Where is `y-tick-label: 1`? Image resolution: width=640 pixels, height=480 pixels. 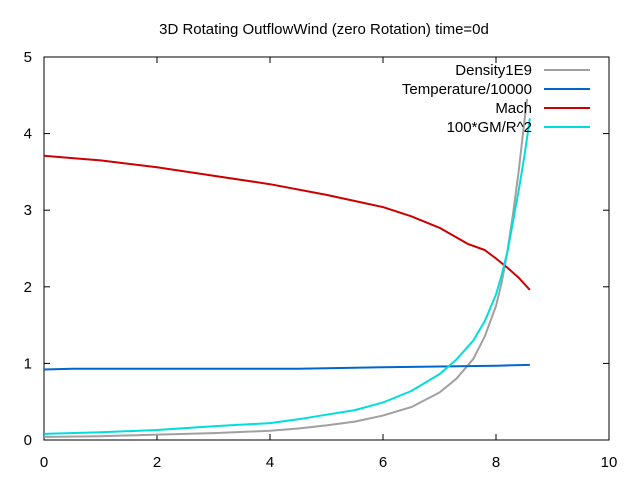 y-tick-label: 1 is located at coordinates (28, 363).